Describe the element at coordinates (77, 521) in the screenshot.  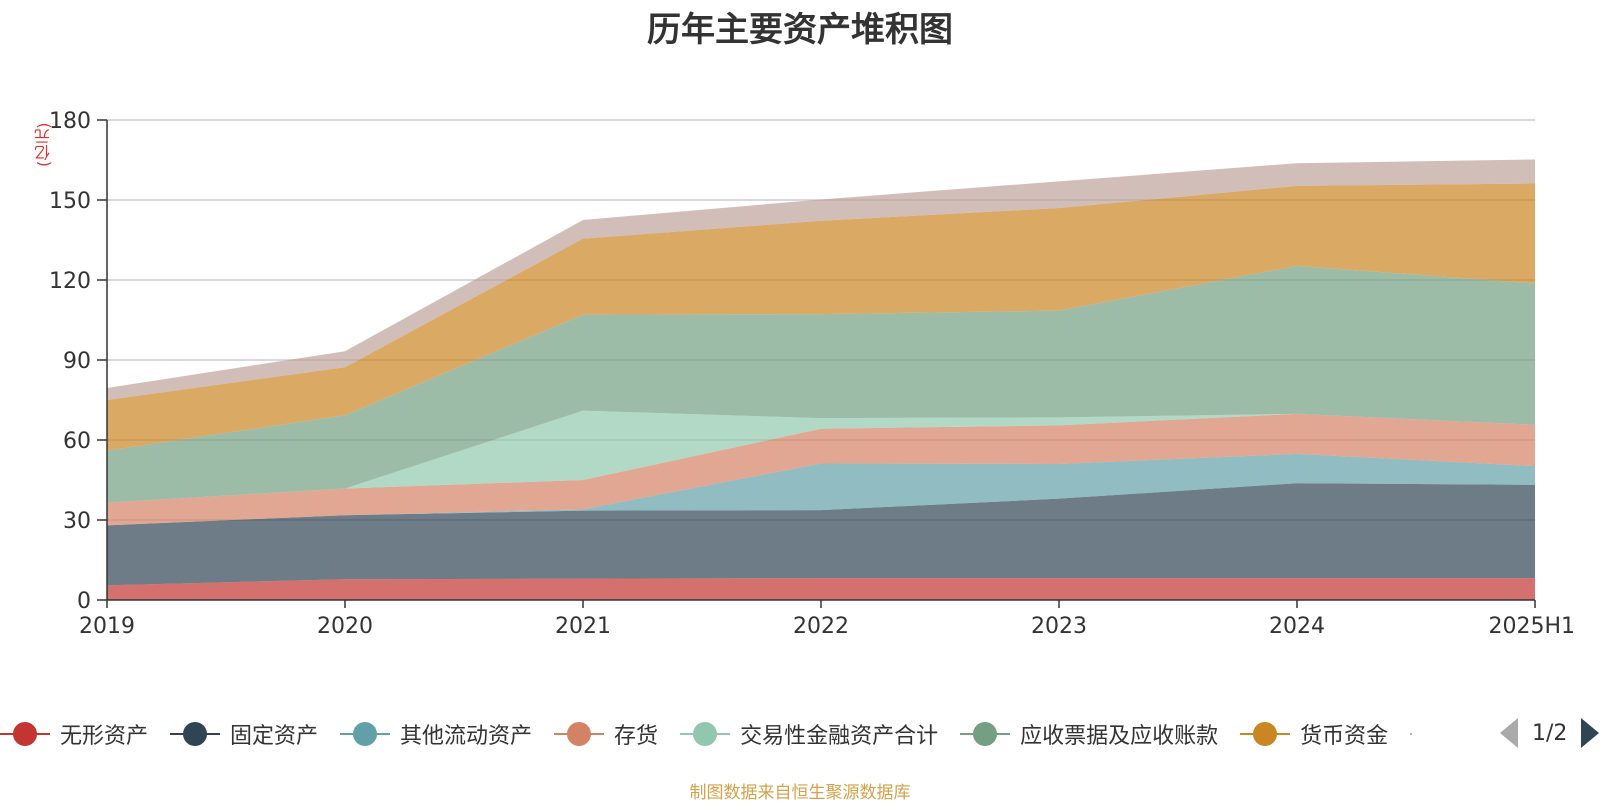
I see `y-tick-label: 30` at that location.